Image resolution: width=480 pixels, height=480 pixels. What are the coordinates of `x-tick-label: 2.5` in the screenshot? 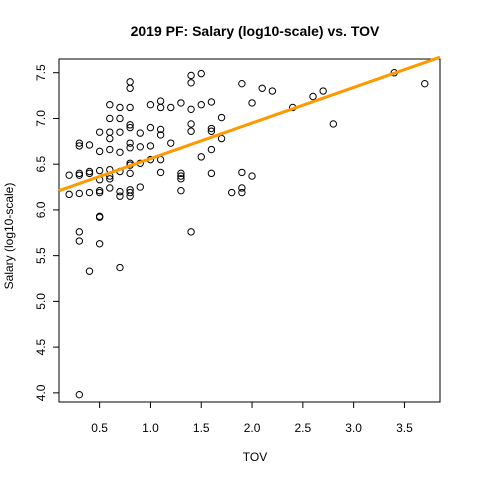 It's located at (302, 428).